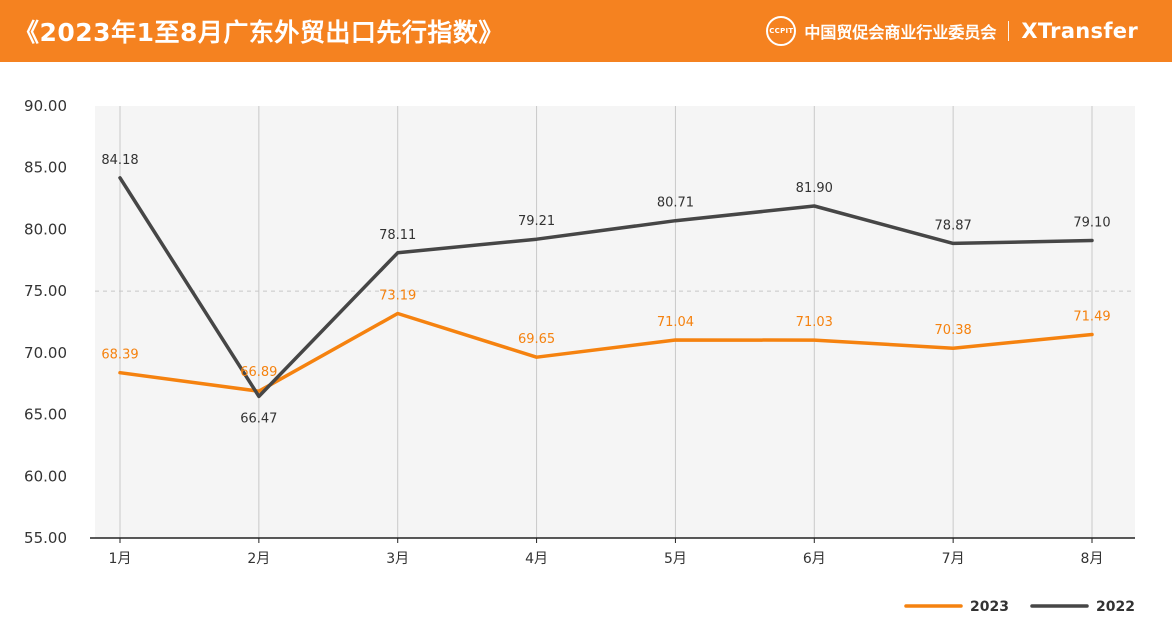 This screenshot has height=634, width=1172. I want to click on series-line-2023, so click(606, 352).